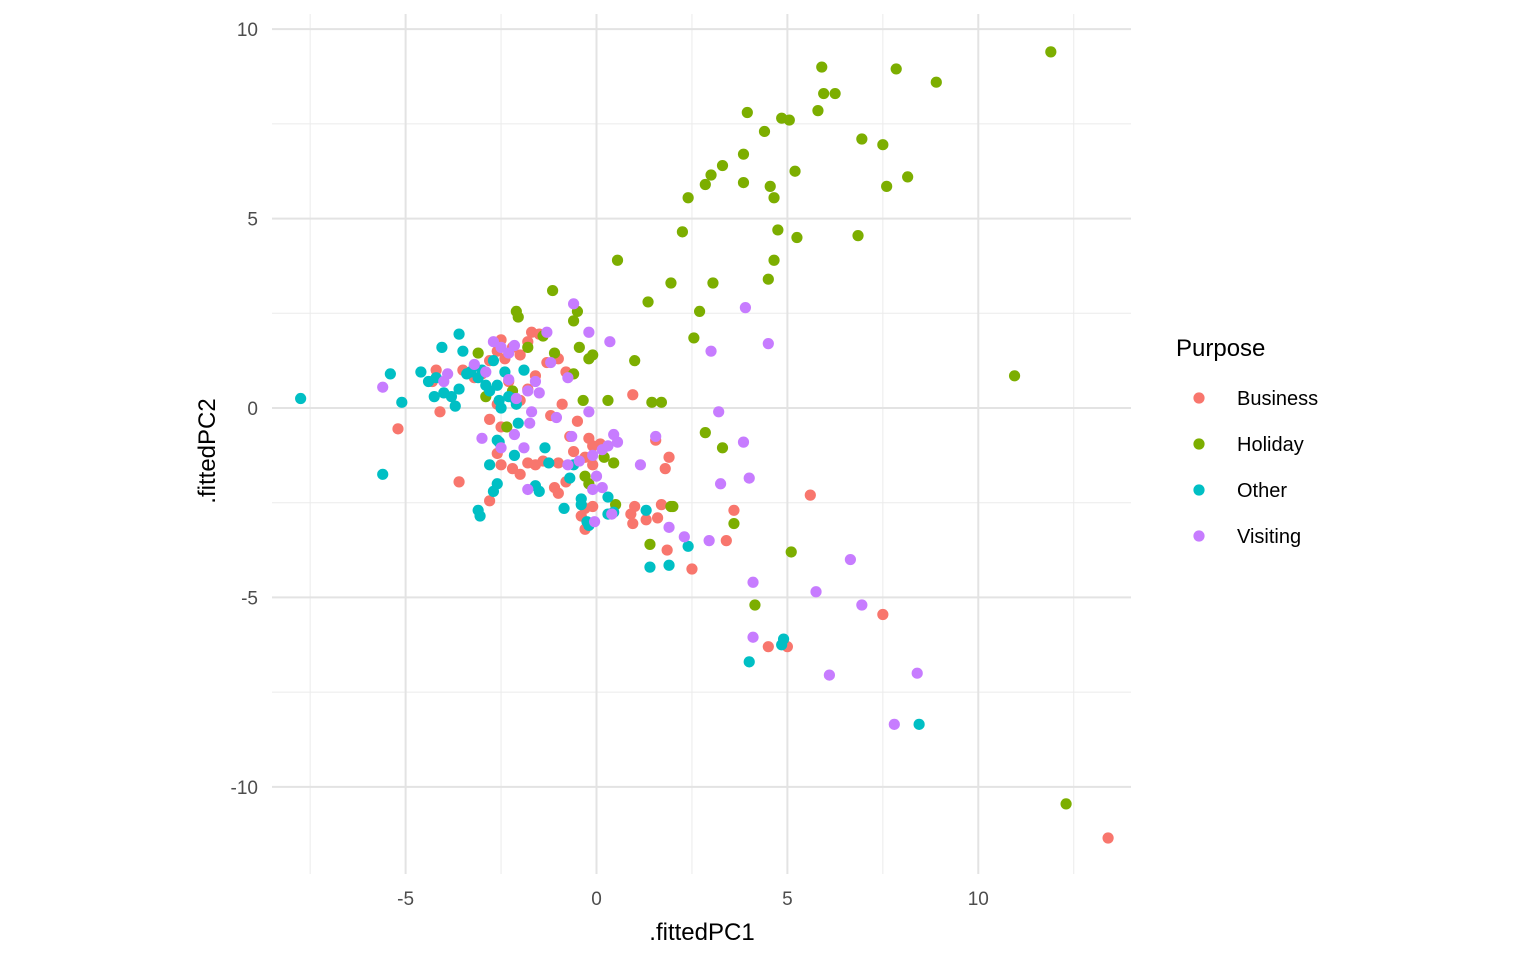 The width and height of the screenshot is (1536, 960). I want to click on x-tick-label: -5, so click(405, 899).